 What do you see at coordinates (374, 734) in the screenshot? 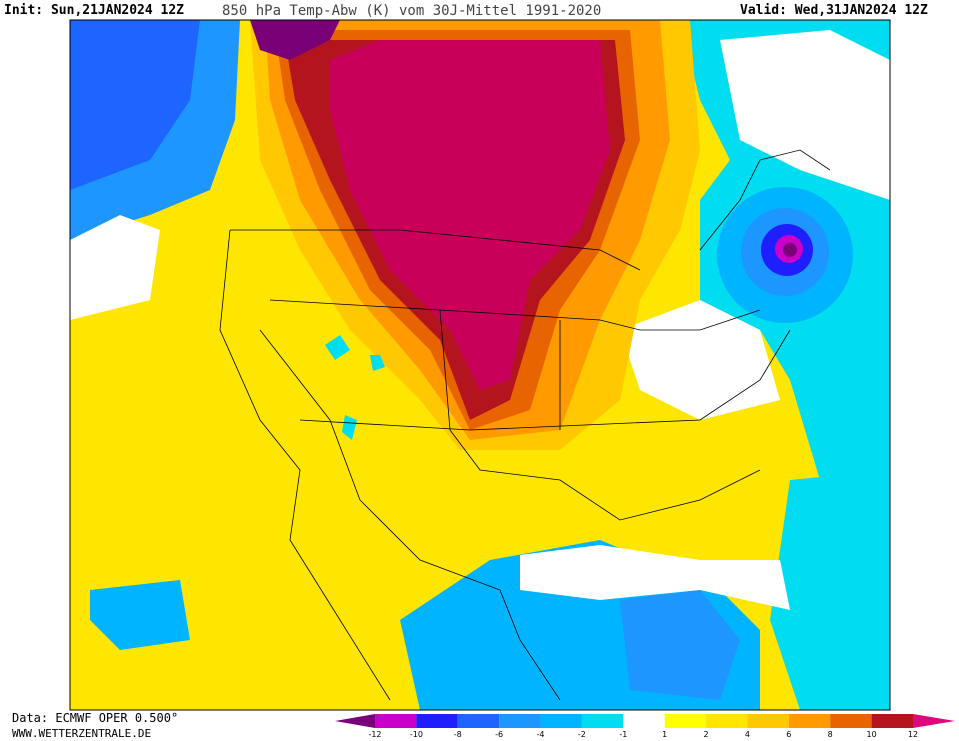
I see `legend-label: -12` at bounding box center [374, 734].